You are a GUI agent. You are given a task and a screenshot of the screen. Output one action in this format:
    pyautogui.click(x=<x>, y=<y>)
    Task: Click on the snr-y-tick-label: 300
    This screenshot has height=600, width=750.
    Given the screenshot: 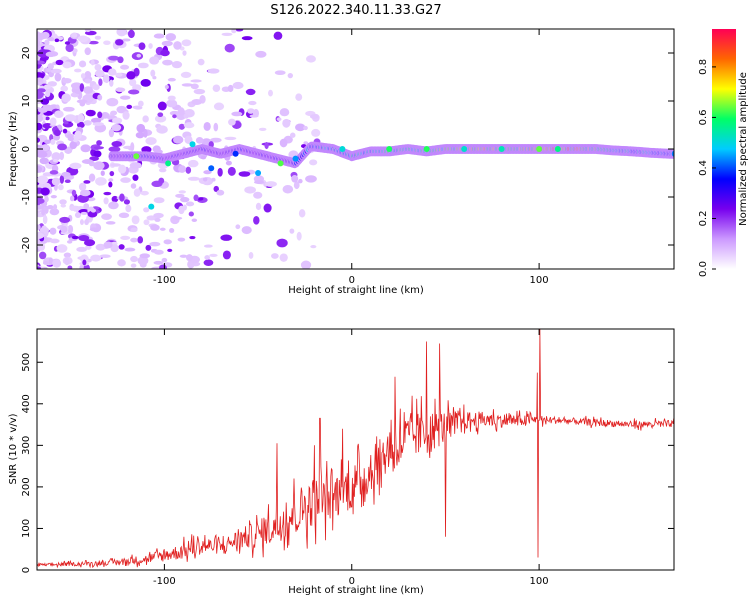 What is the action you would take?
    pyautogui.click(x=26, y=445)
    